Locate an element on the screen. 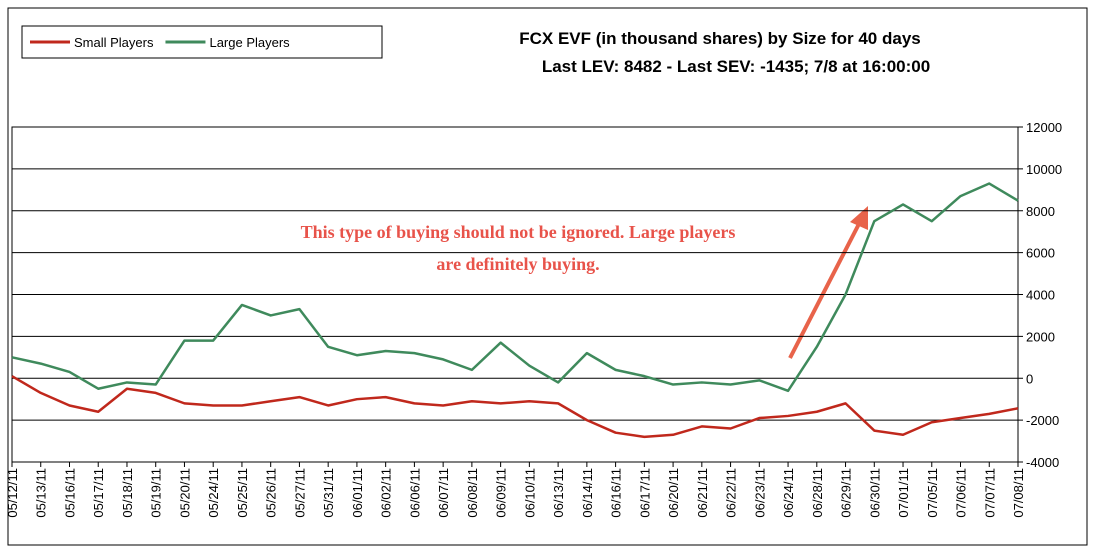 Image resolution: width=1095 pixels, height=552 pixels. x-tick-label: 06/07/11 is located at coordinates (443, 493).